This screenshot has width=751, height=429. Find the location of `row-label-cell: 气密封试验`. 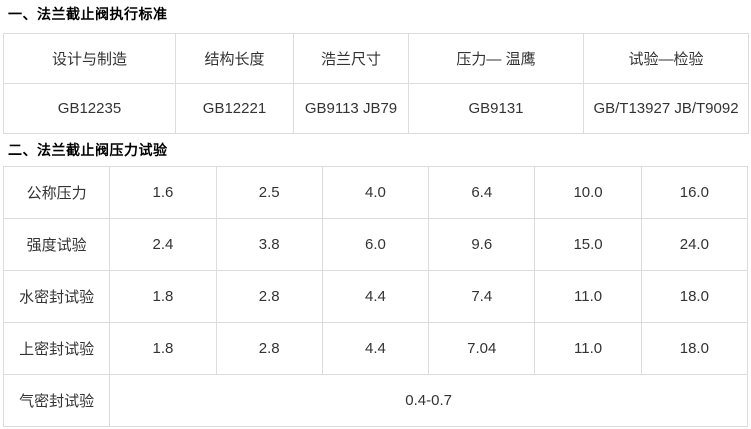

row-label-cell: 气密封试验 is located at coordinates (56, 400).